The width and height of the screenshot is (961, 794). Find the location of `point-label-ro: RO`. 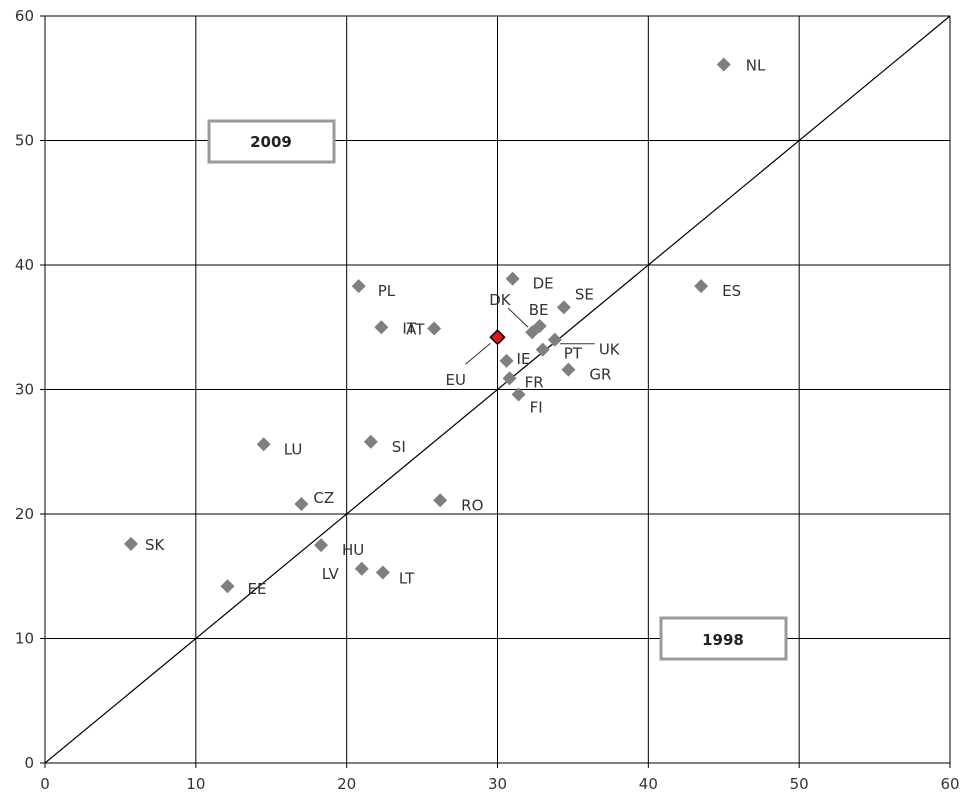

point-label-ro: RO is located at coordinates (472, 505).